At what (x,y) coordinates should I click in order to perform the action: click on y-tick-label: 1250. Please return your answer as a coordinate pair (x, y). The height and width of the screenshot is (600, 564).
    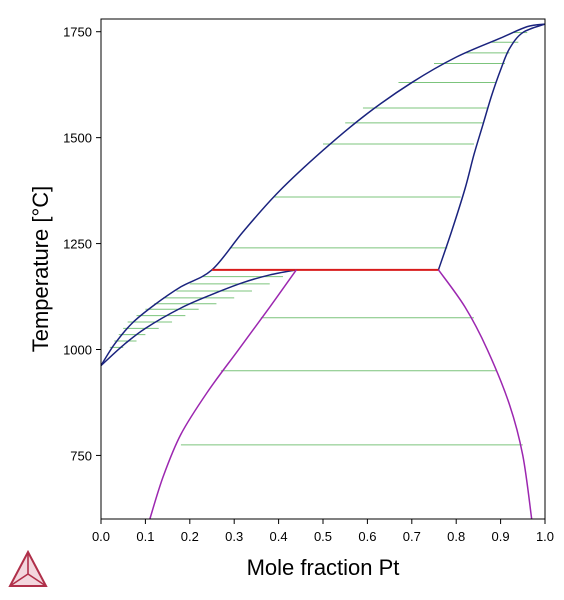
    Looking at the image, I should click on (77, 244).